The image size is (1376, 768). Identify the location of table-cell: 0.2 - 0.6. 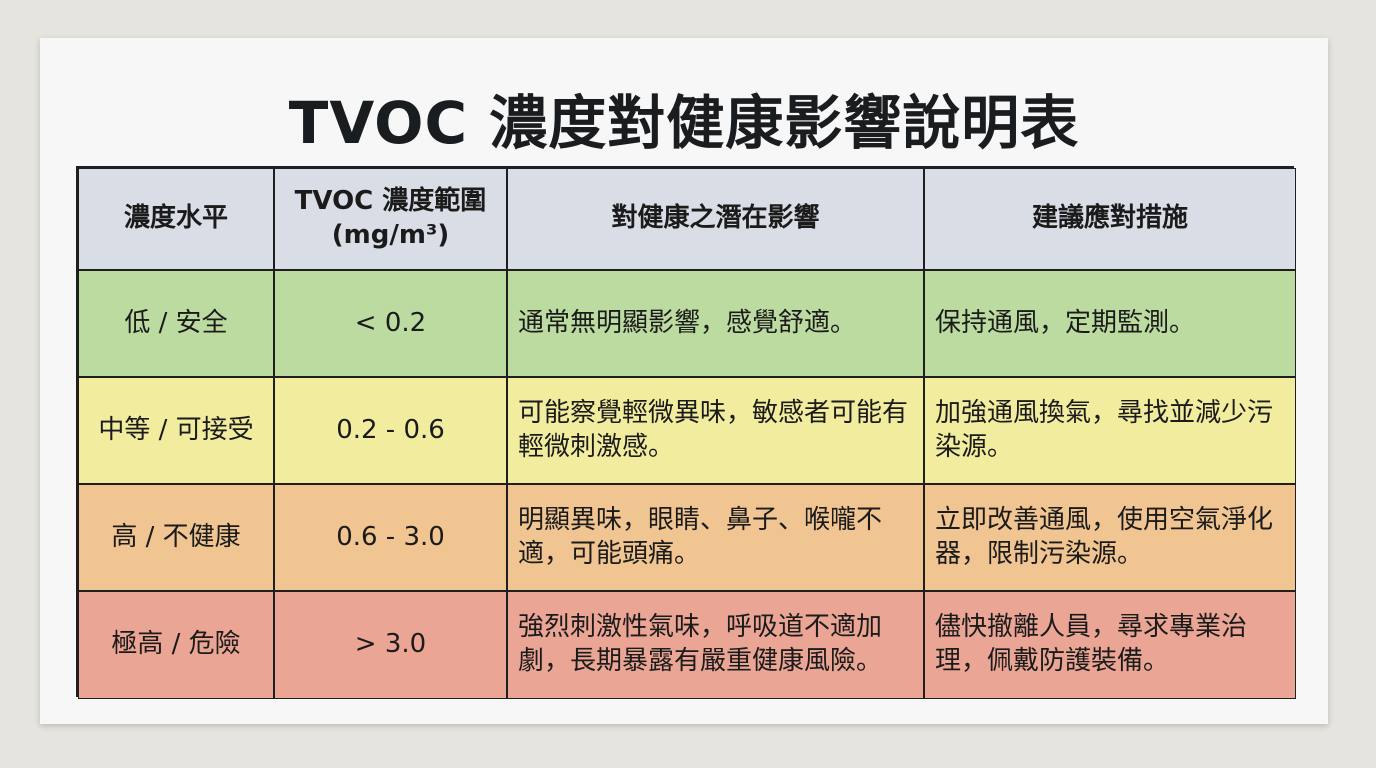
(390, 430).